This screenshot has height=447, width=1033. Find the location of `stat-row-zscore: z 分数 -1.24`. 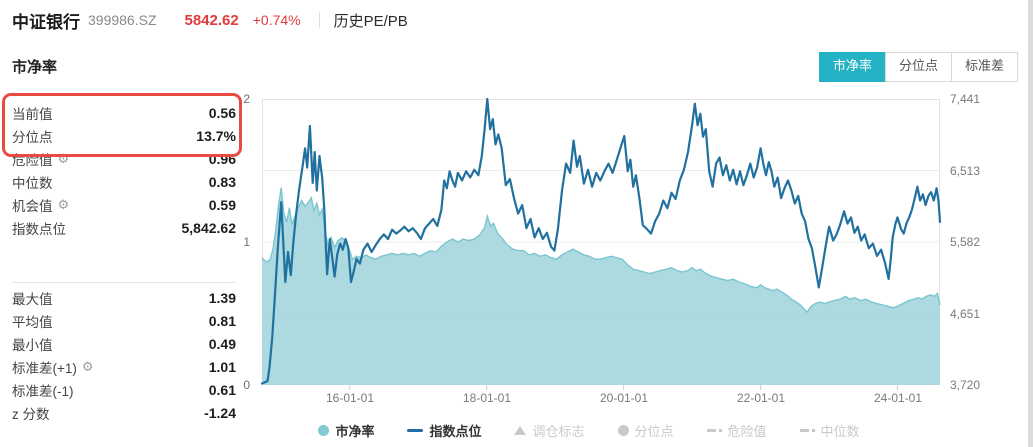

stat-row-zscore: z 分数 -1.24 is located at coordinates (124, 413).